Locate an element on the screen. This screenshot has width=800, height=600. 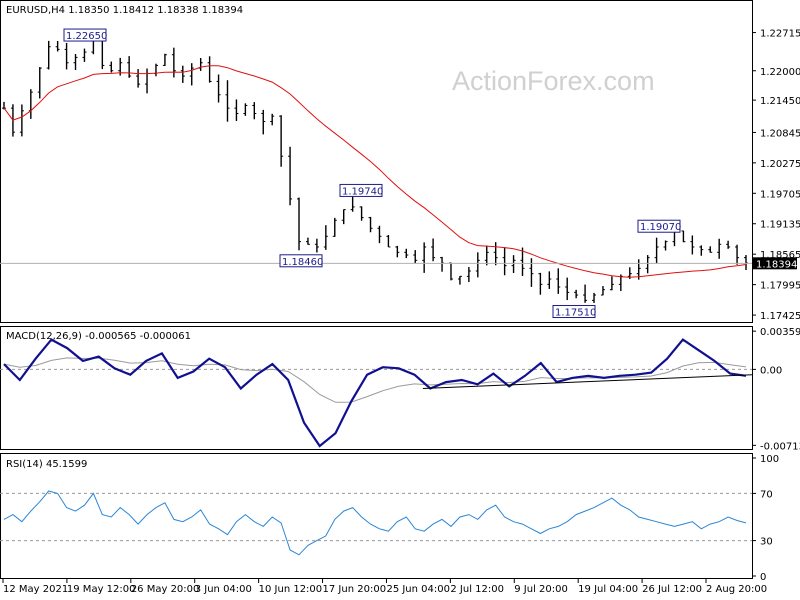
macd-signal-line is located at coordinates (375, 380).